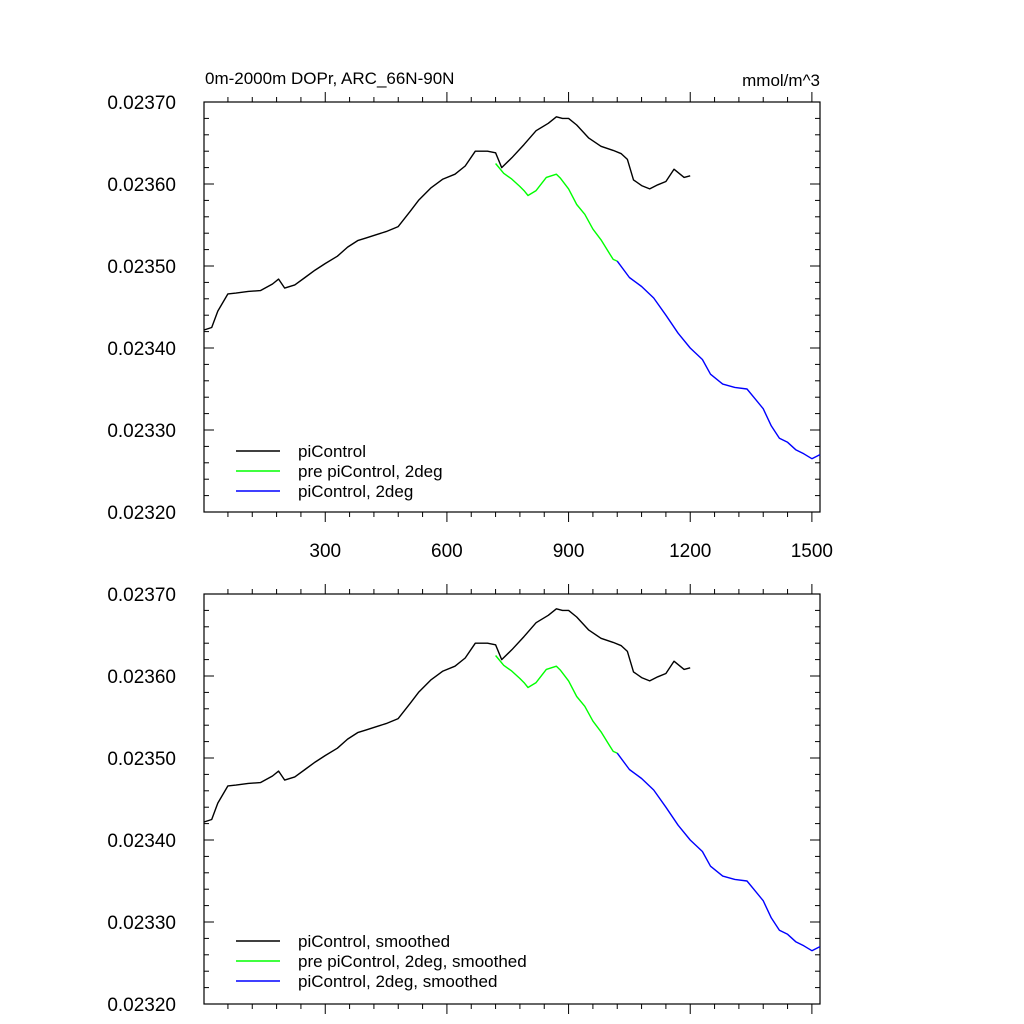 This screenshot has width=1024, height=1024. What do you see at coordinates (325, 551) in the screenshot?
I see `x-tick-label: 300` at bounding box center [325, 551].